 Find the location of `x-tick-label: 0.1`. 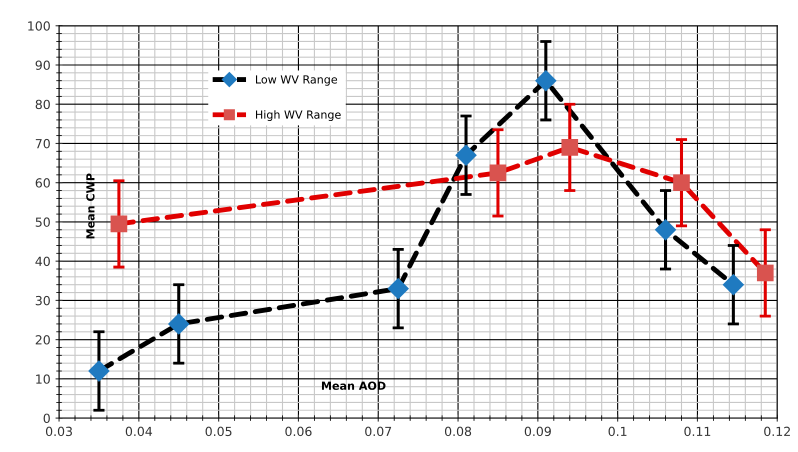

x-tick-label: 0.1 is located at coordinates (617, 431).